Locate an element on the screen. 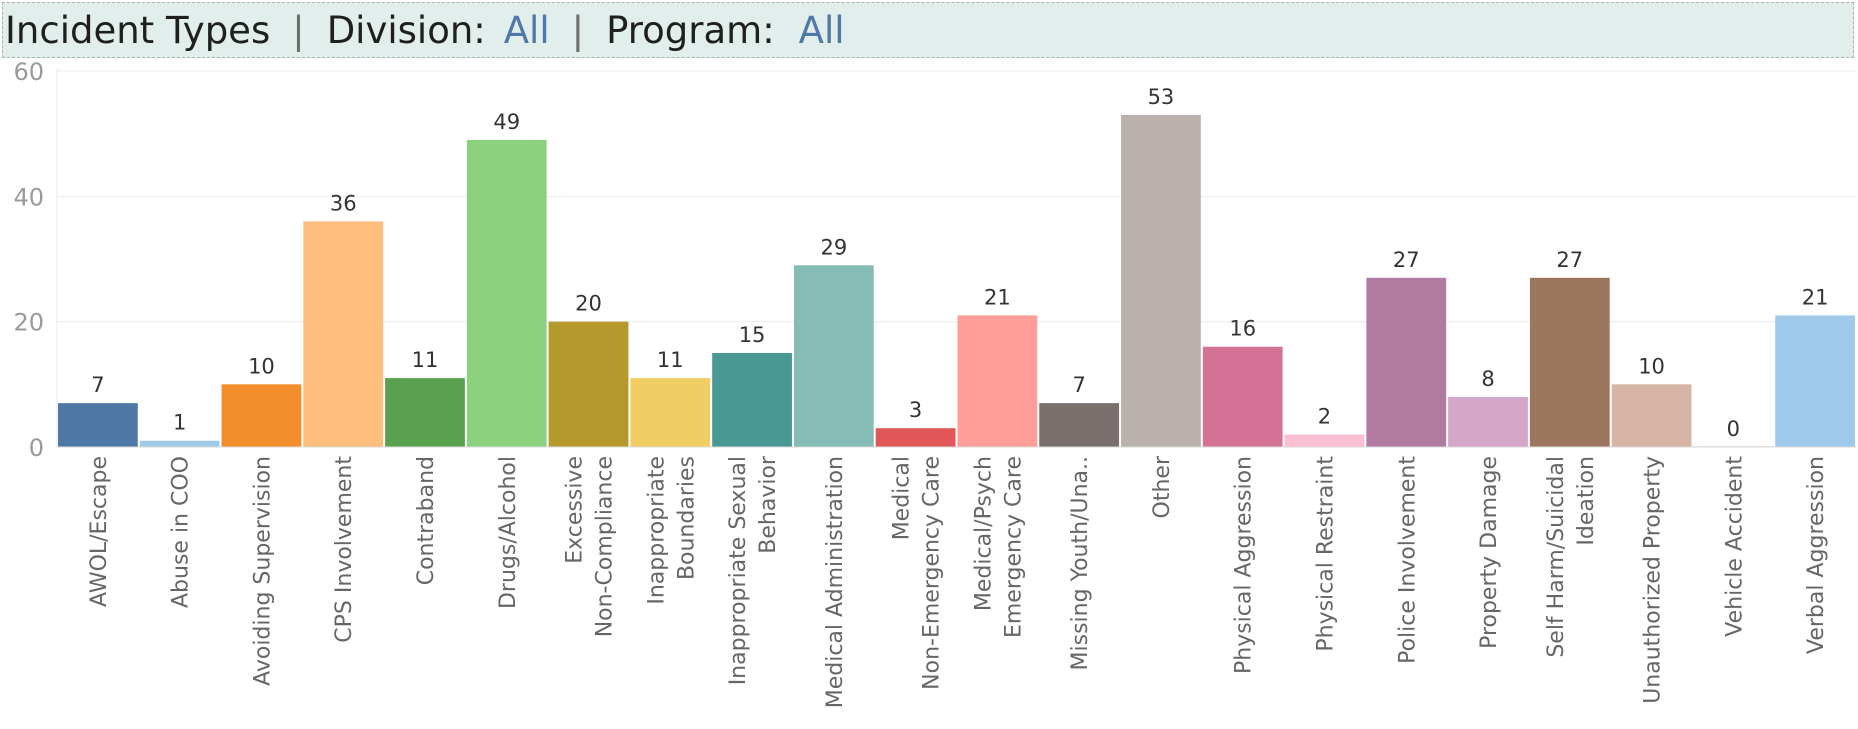  page-title: Incident Types is located at coordinates (138, 30).